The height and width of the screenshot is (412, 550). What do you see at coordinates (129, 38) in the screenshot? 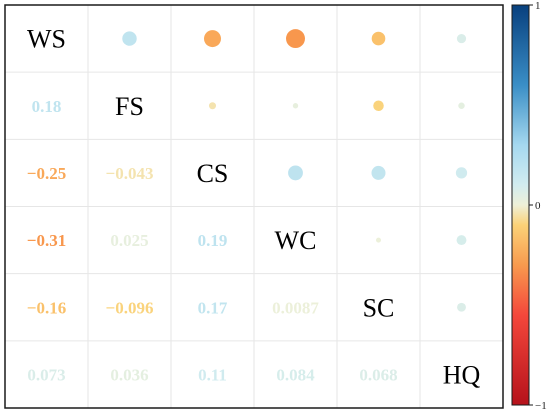
I see `correlation-circle-ws-fs` at bounding box center [129, 38].